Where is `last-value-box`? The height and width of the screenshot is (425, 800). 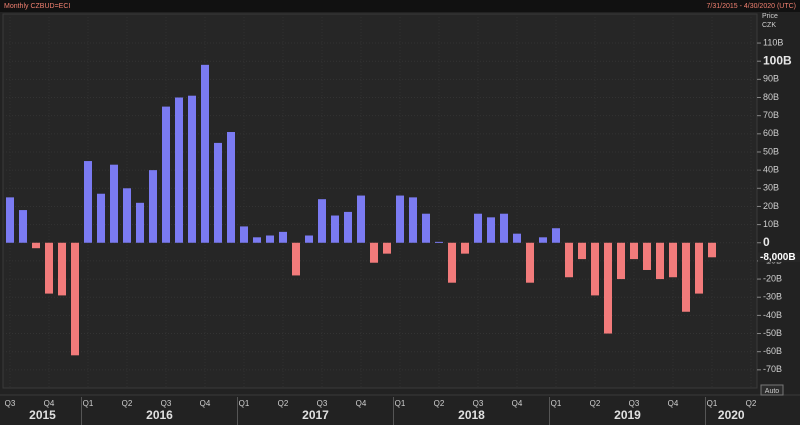 last-value-box is located at coordinates (779, 257).